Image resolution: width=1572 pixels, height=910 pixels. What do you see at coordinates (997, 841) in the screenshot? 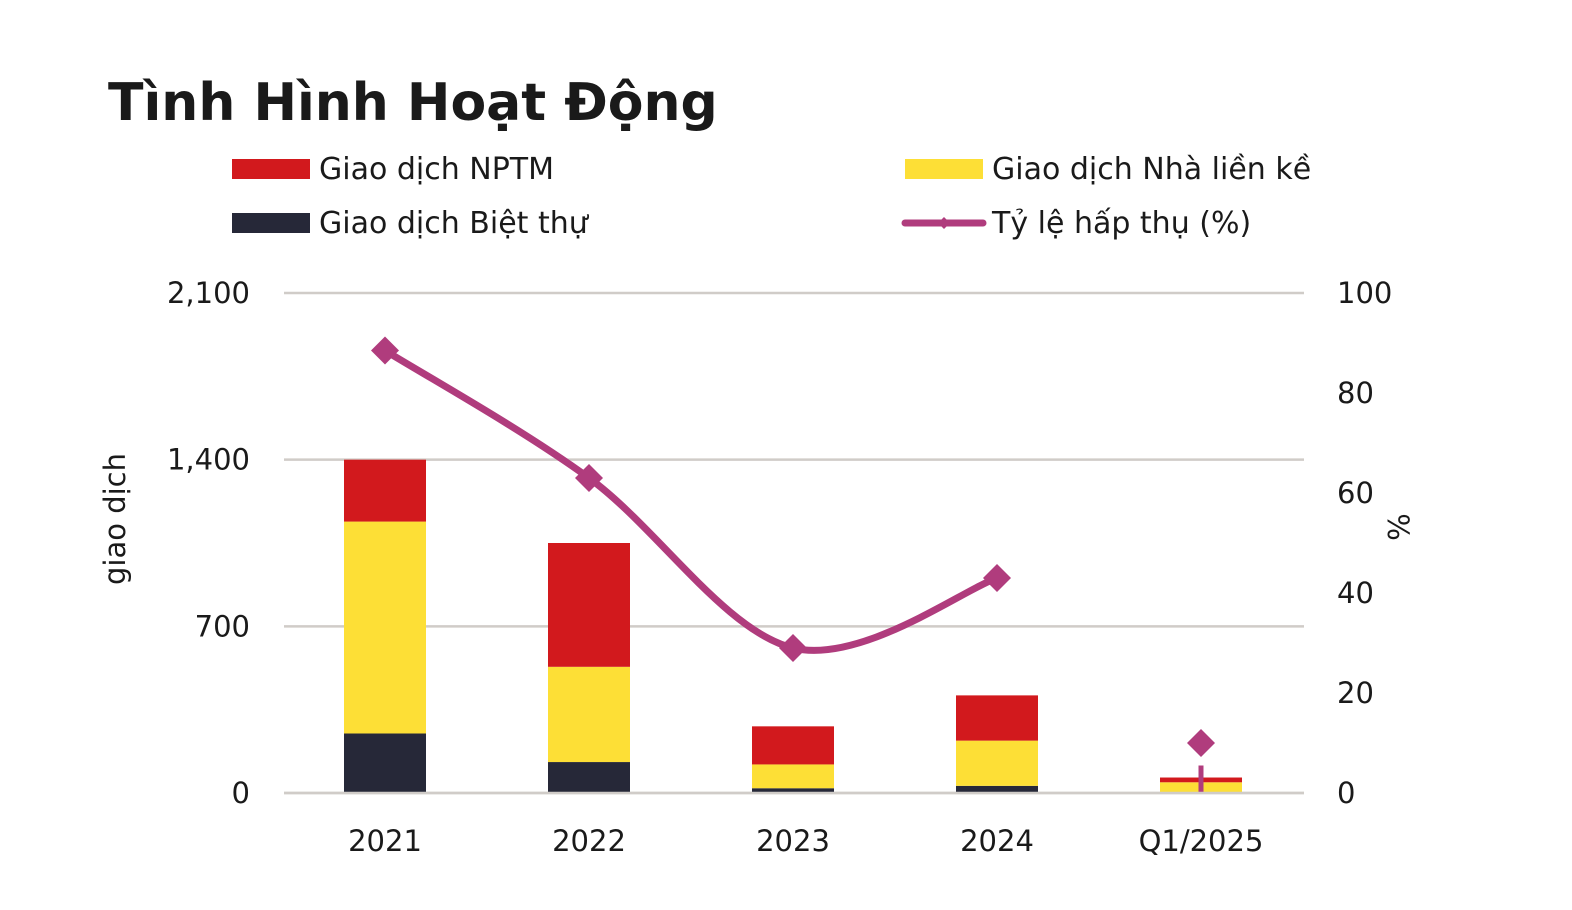
I see `x-tick-label: 2024` at bounding box center [997, 841].